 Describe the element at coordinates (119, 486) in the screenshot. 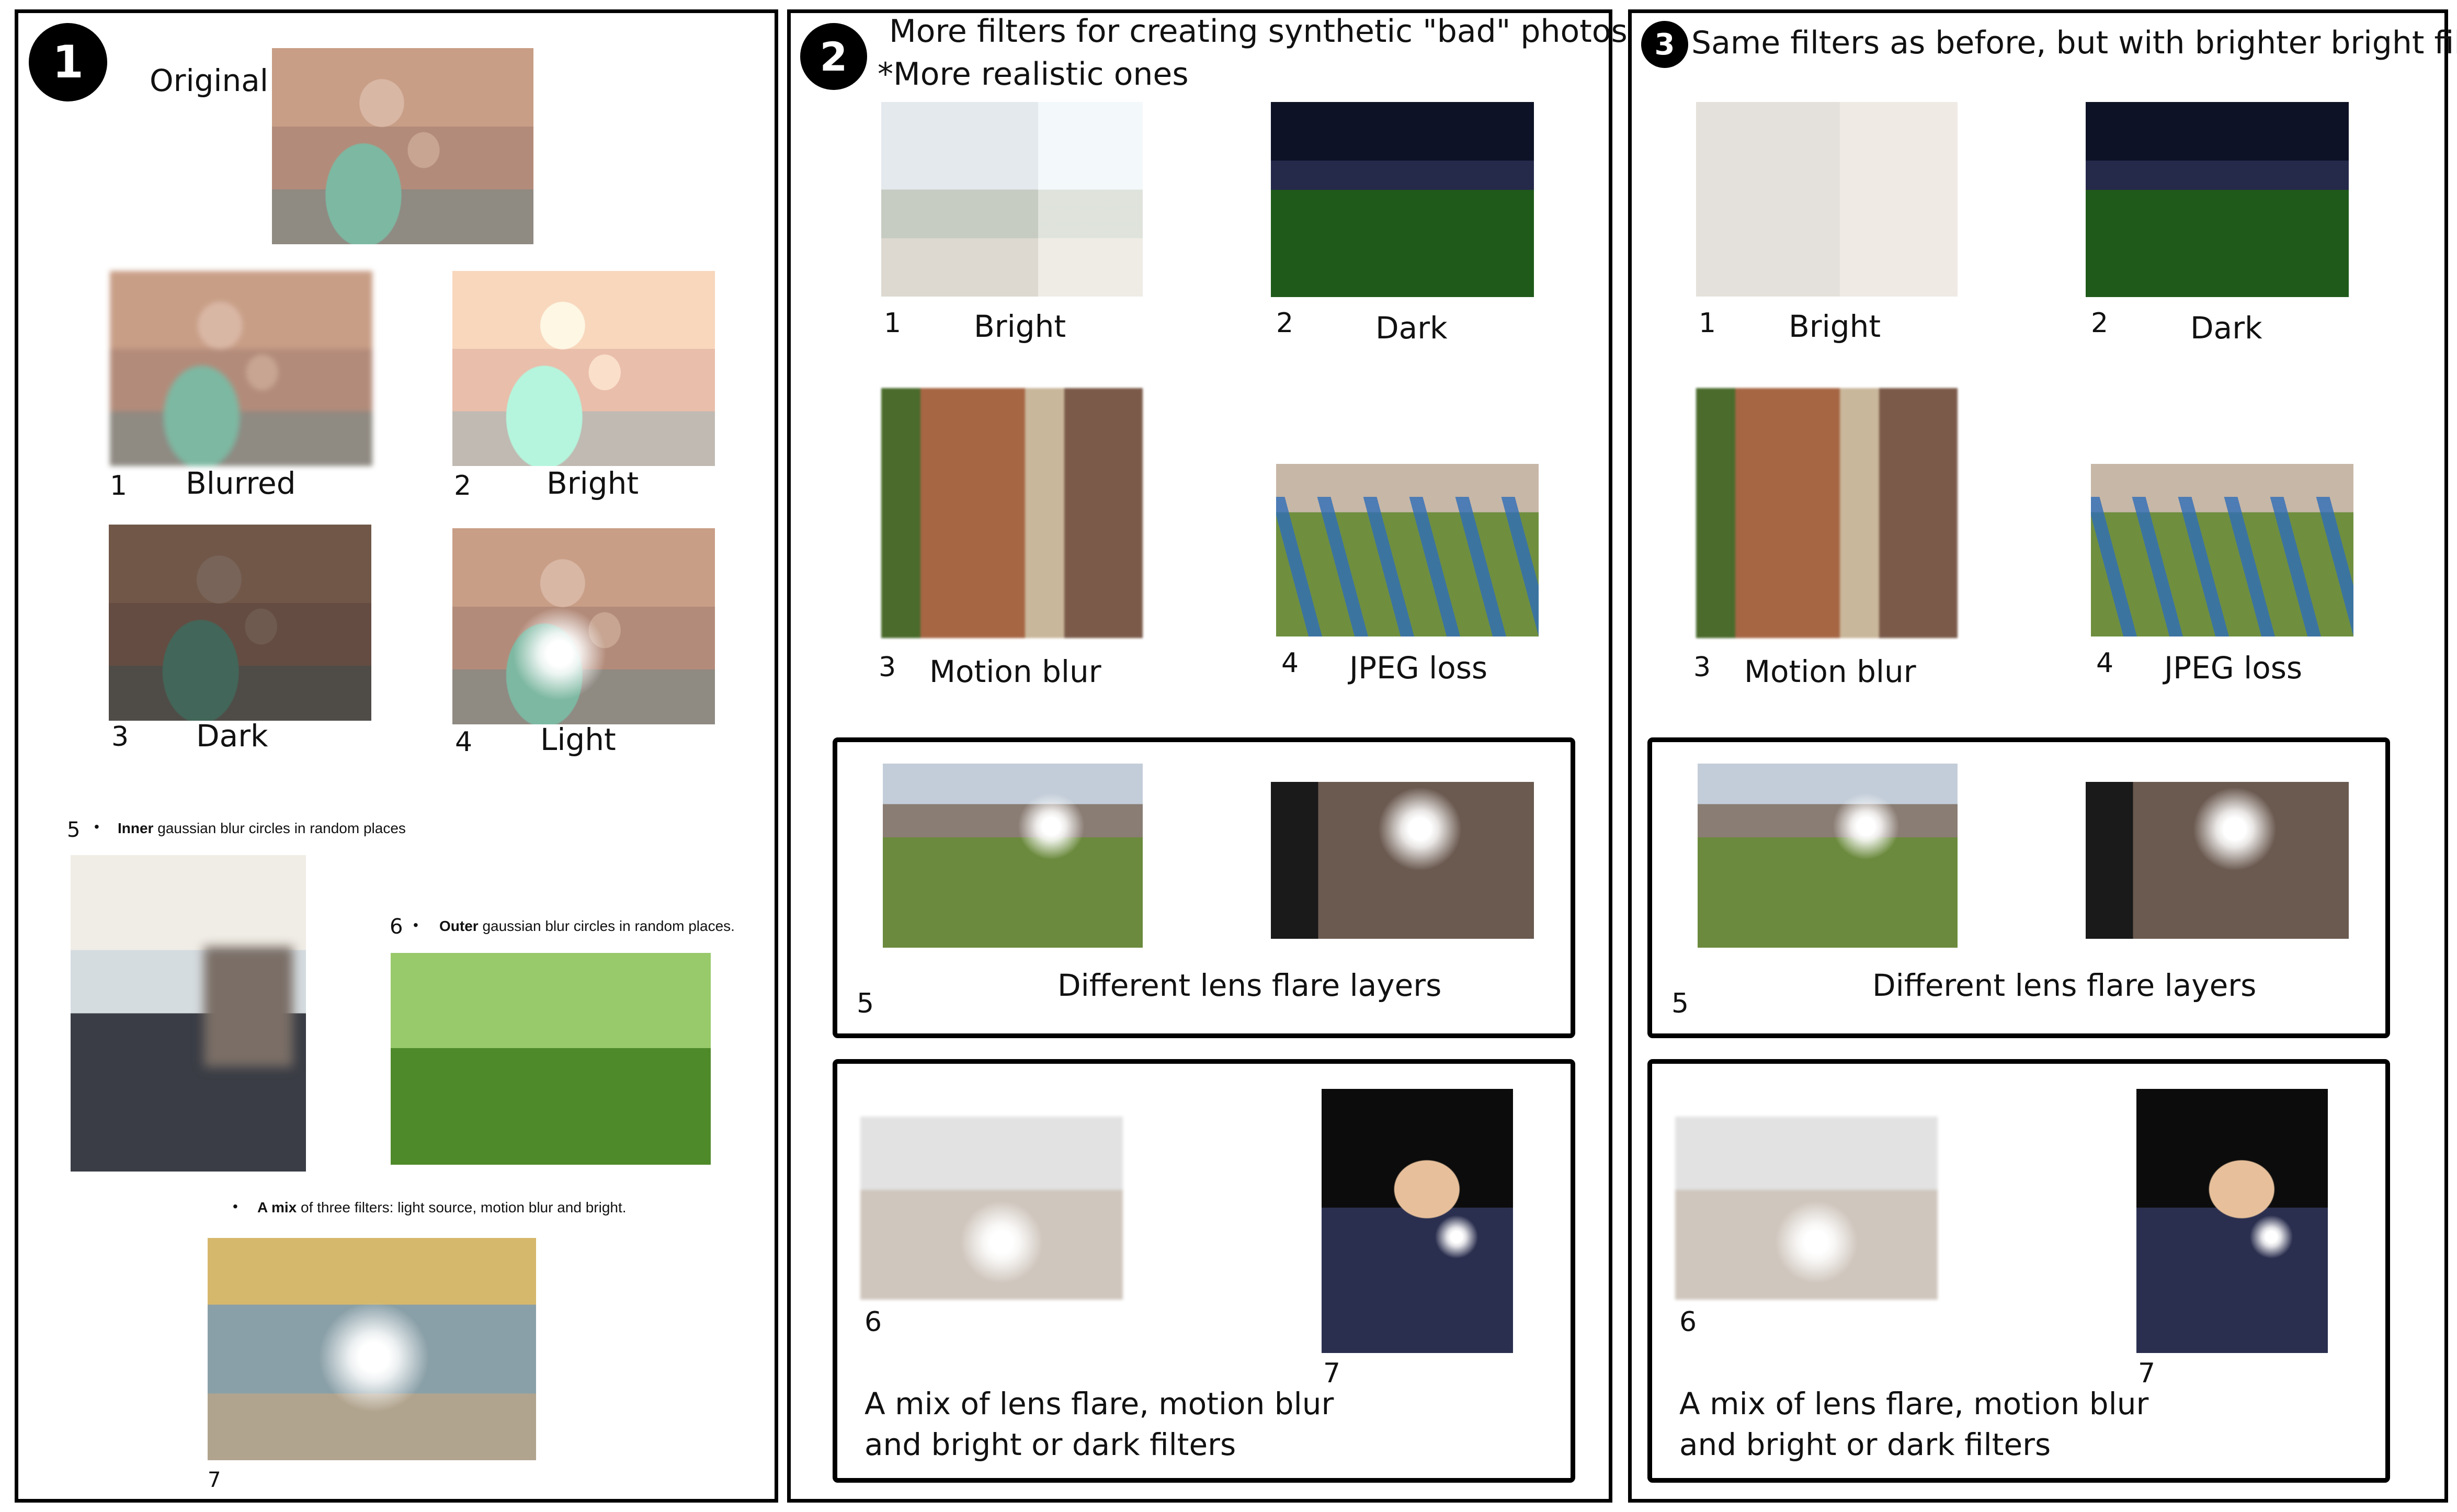

I see `item-1-number: 1` at that location.